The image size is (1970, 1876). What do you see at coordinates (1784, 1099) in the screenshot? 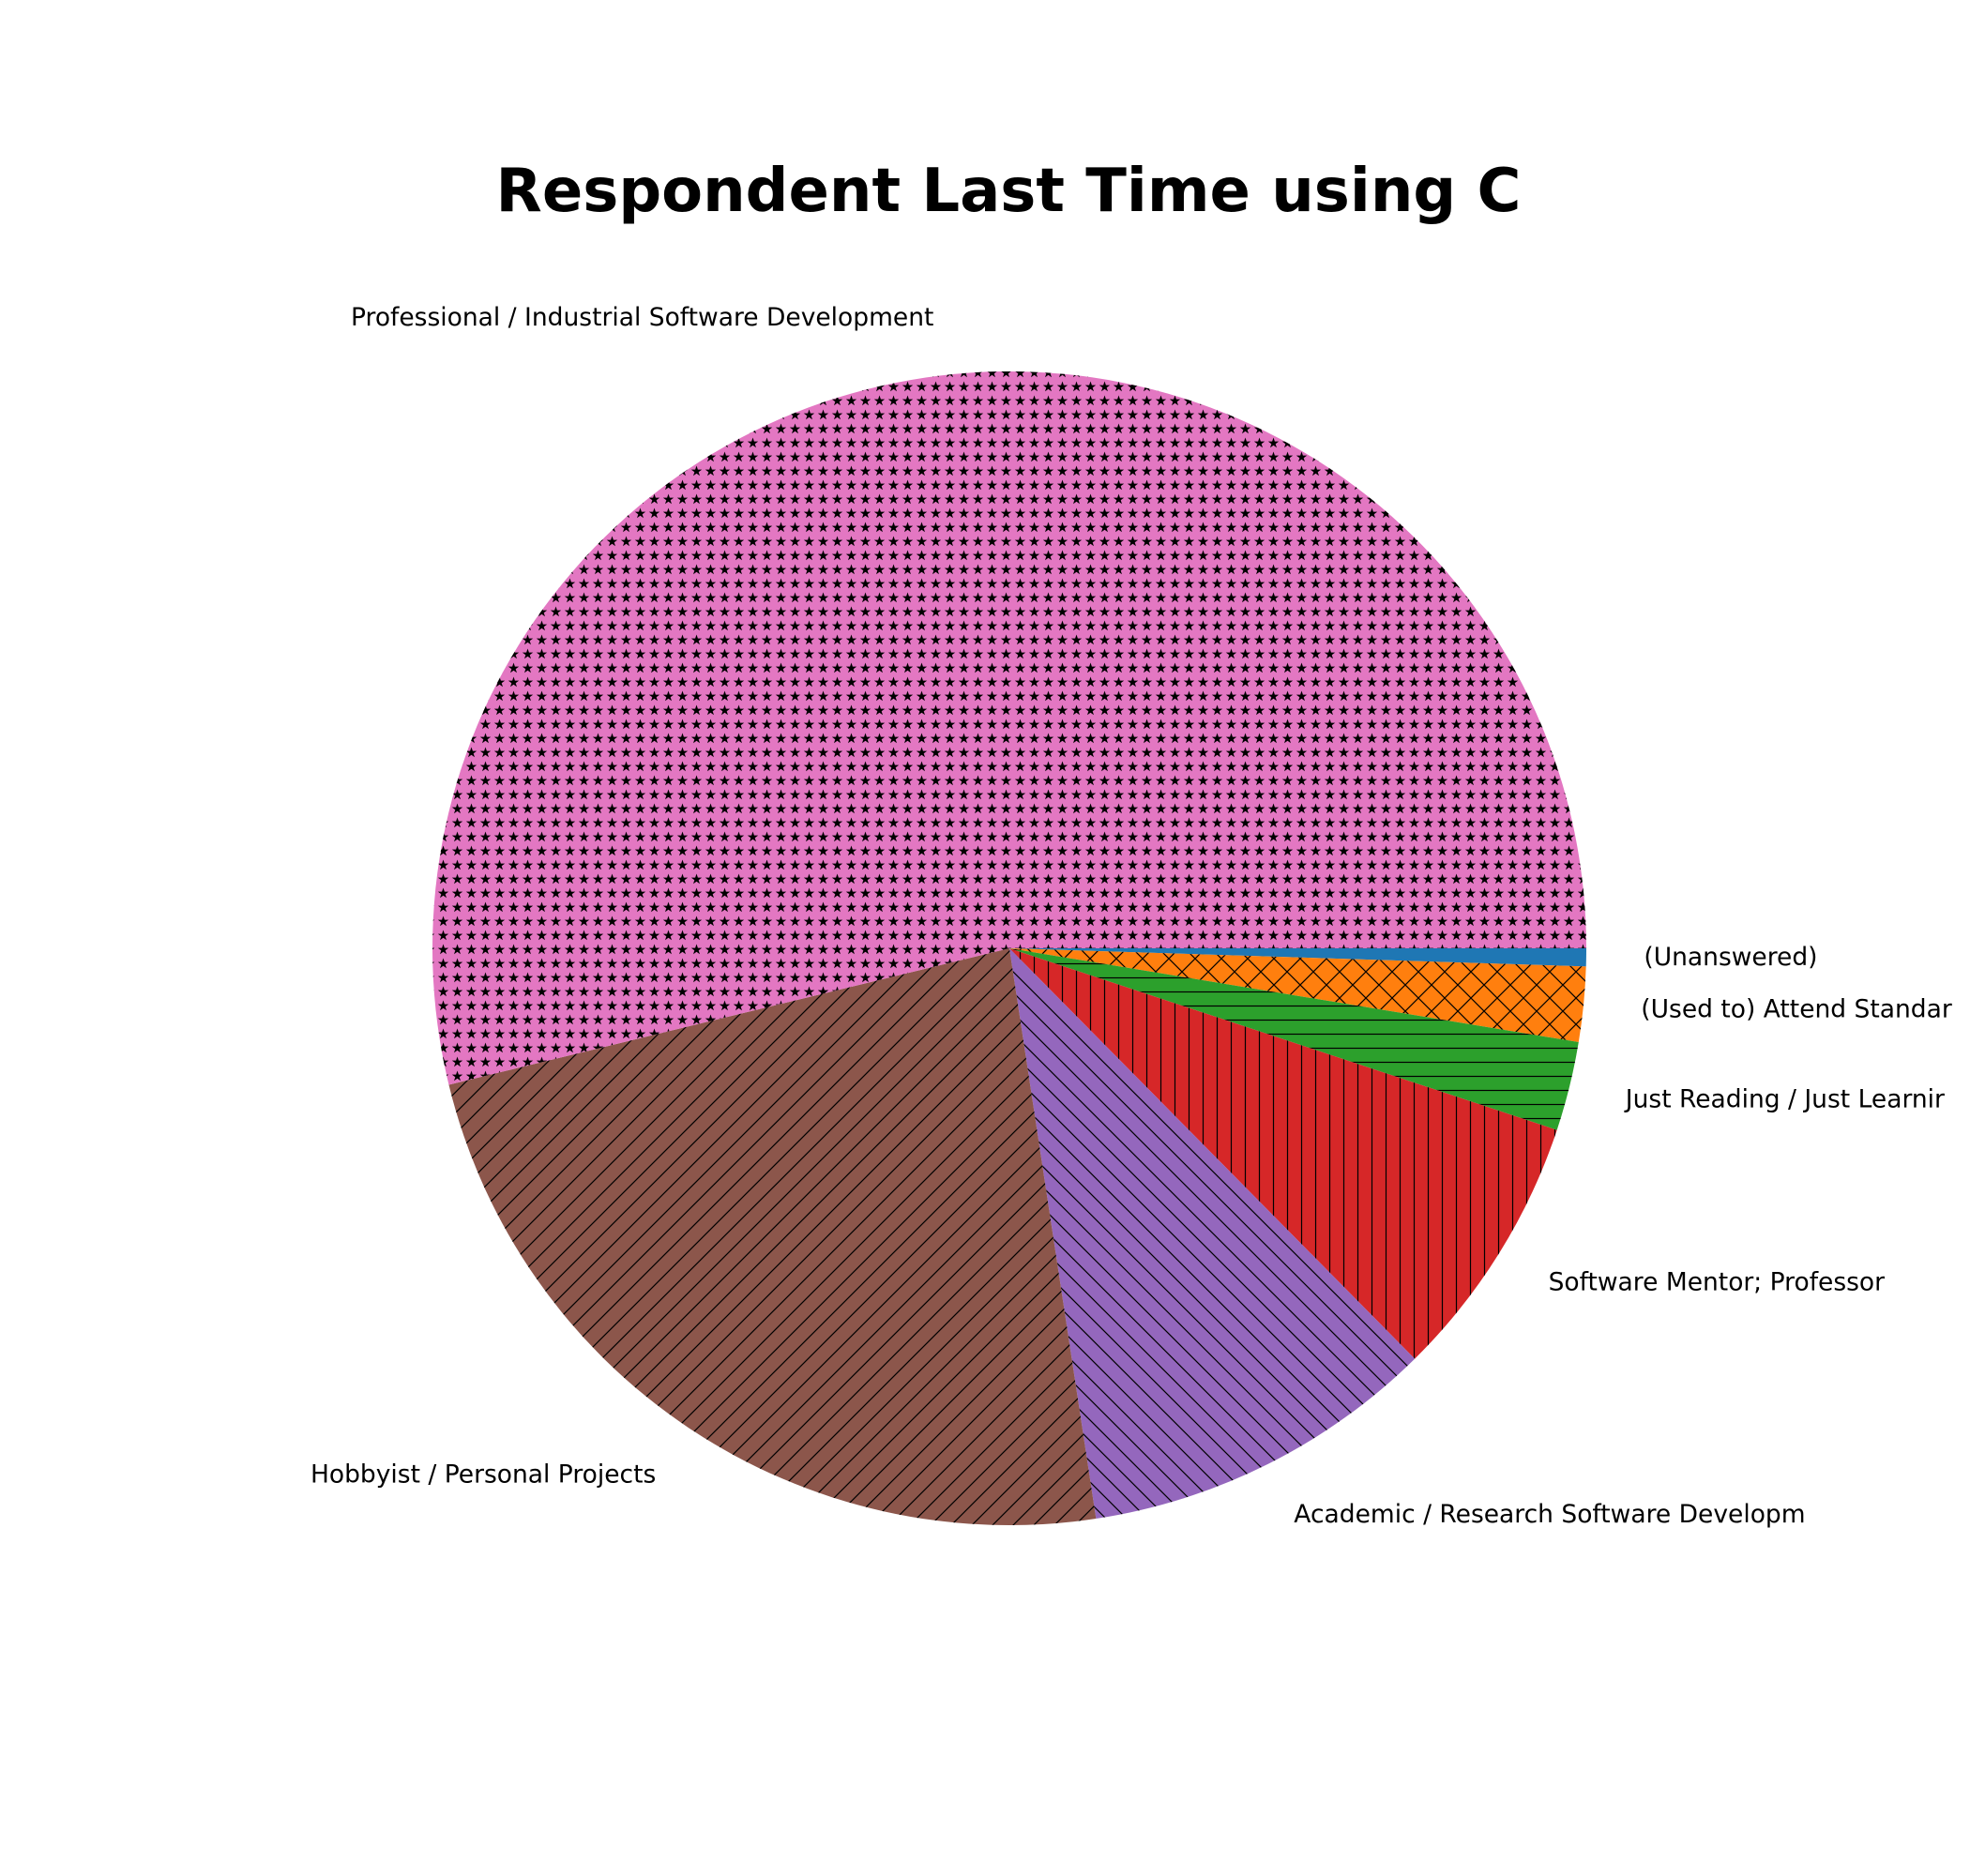
I see `slice-label-just-reading-just-learnir: Just Reading / Just Learnir` at bounding box center [1784, 1099].